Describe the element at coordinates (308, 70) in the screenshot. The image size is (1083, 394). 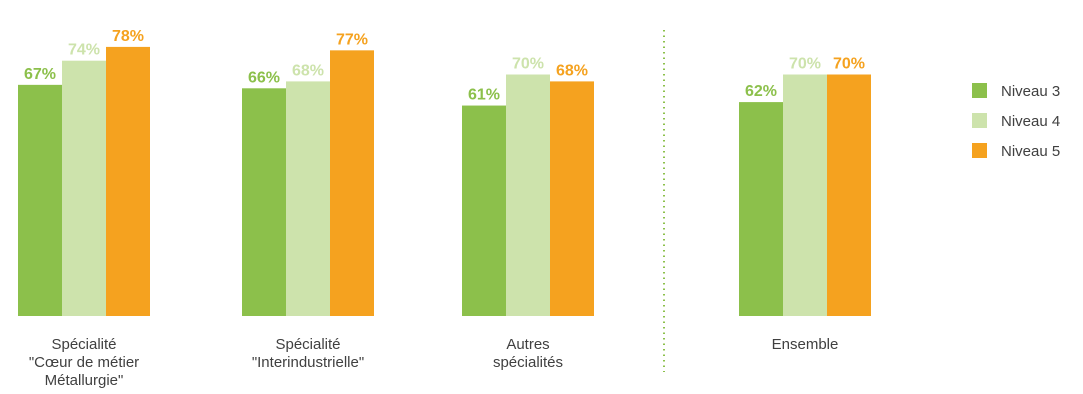
I see `value-label-niveau-4-2: 68%` at that location.